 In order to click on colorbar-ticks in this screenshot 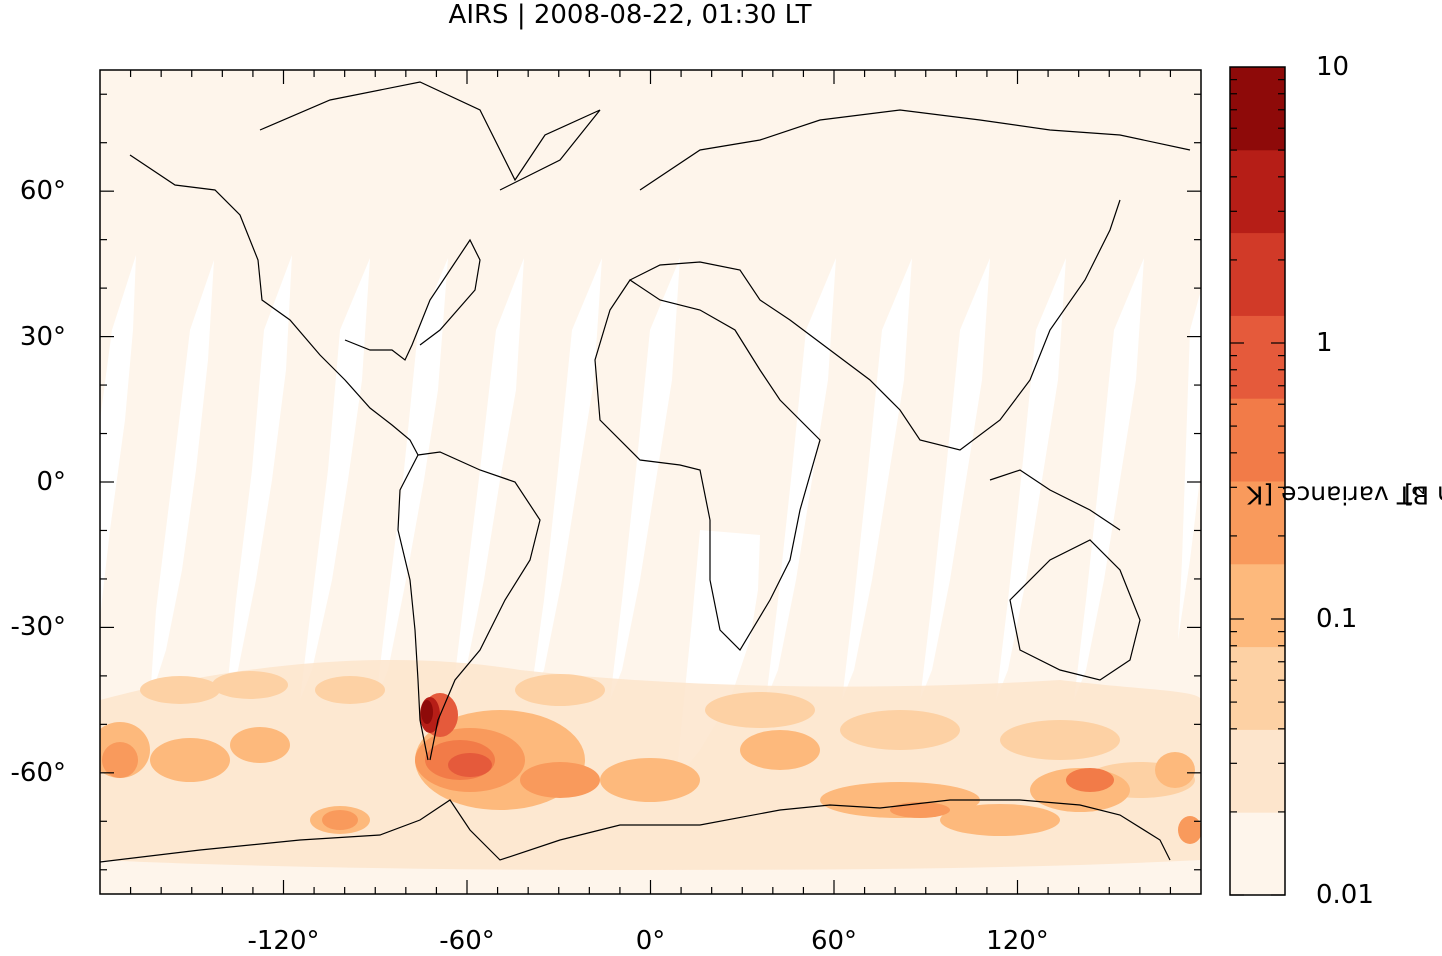, I will do `click(1257, 487)`.